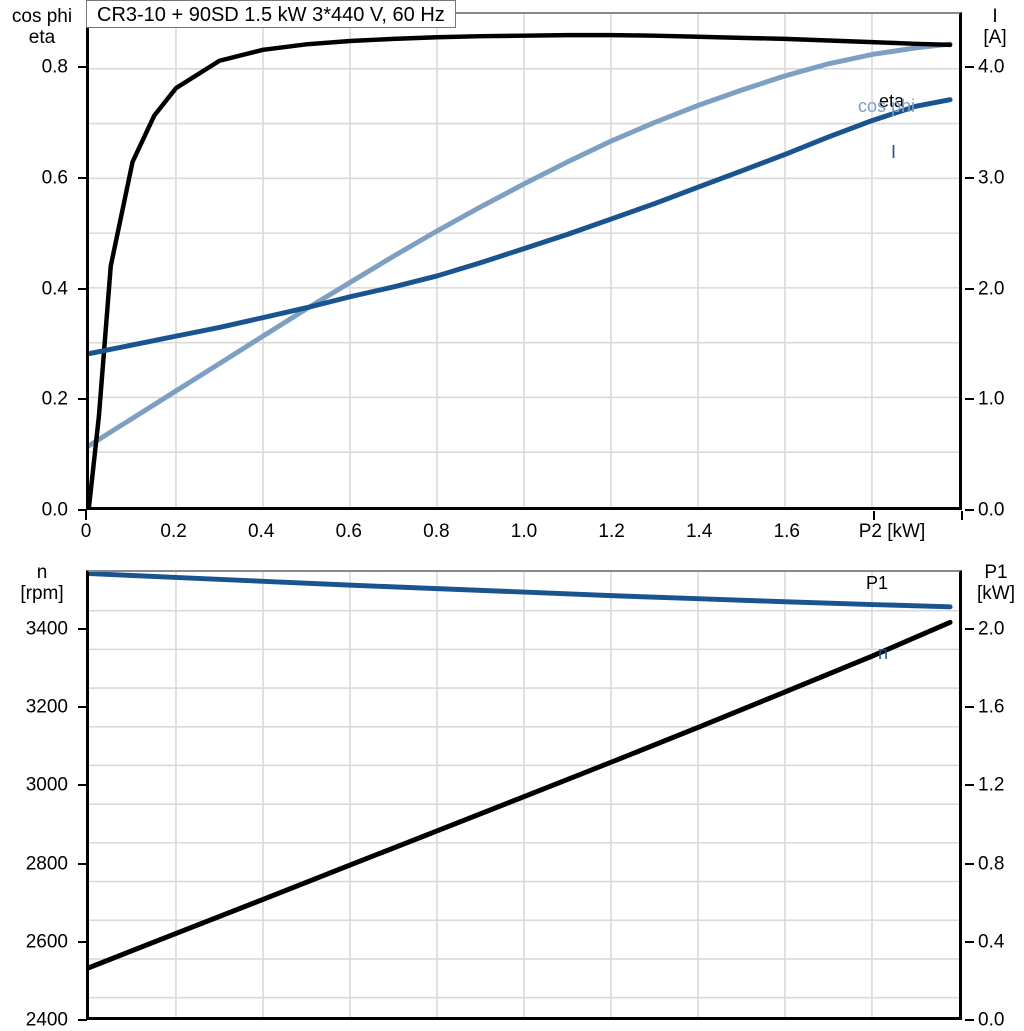 This screenshot has width=1024, height=1031. Describe the element at coordinates (261, 531) in the screenshot. I see `top-x-tick-2: 0.4` at that location.